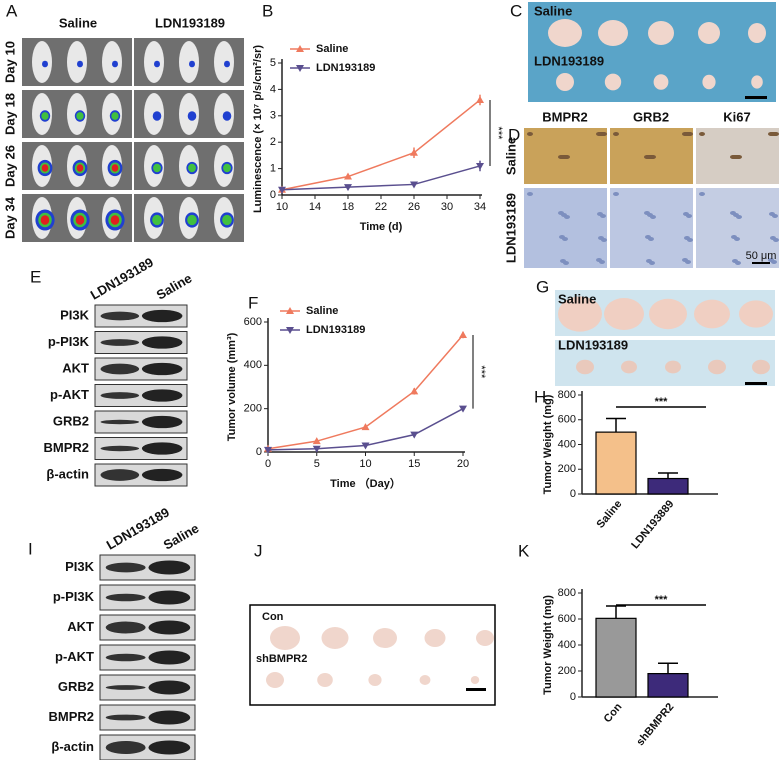  What do you see at coordinates (447, 207) in the screenshot?
I see `x-tick-label: 30` at bounding box center [447, 207].